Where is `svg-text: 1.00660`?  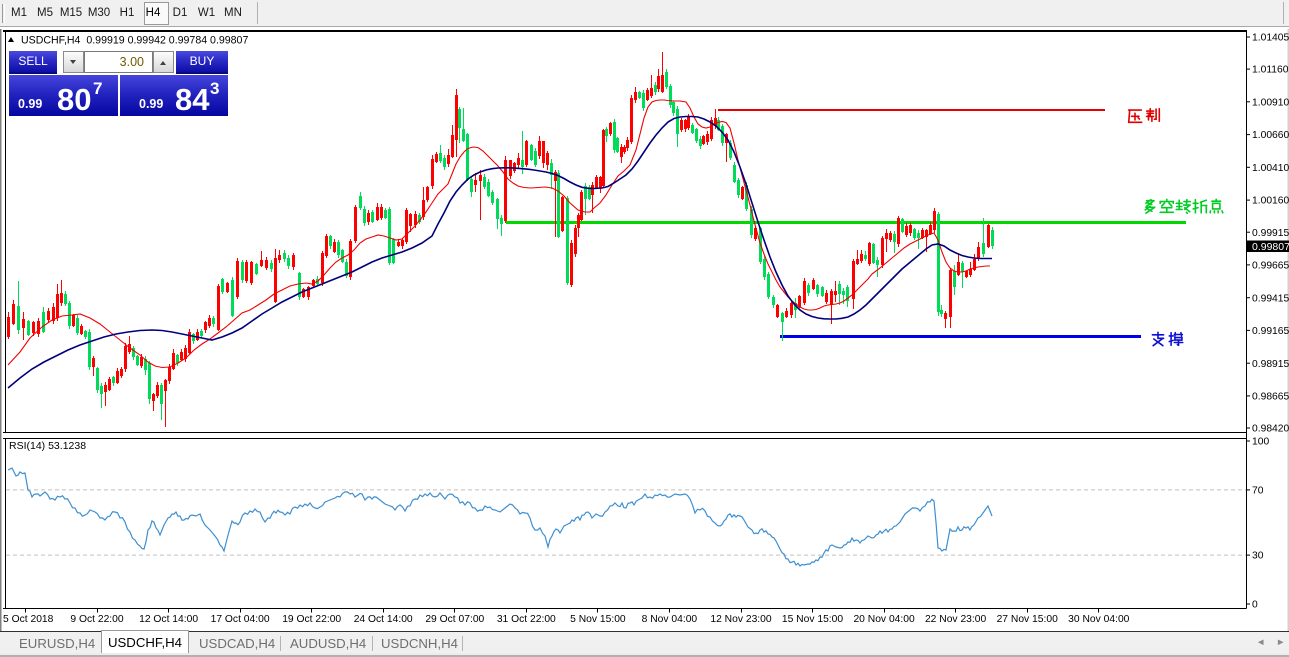 svg-text: 1.00660 is located at coordinates (1270, 135).